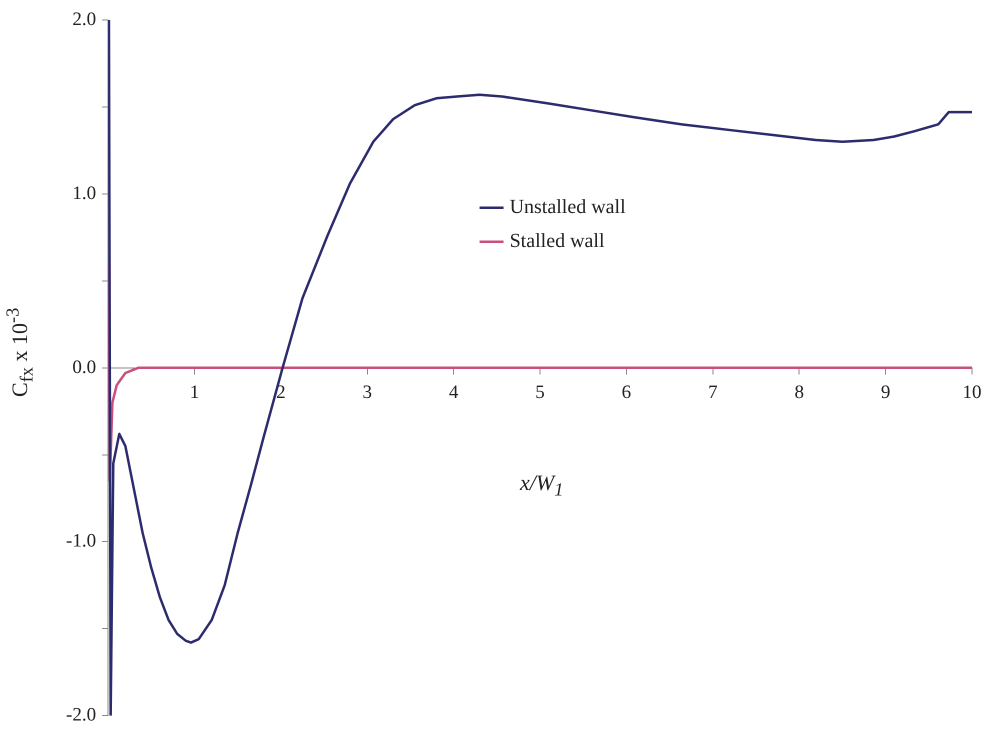 Image resolution: width=992 pixels, height=733 pixels. Describe the element at coordinates (972, 393) in the screenshot. I see `x-tick-label: 10` at that location.